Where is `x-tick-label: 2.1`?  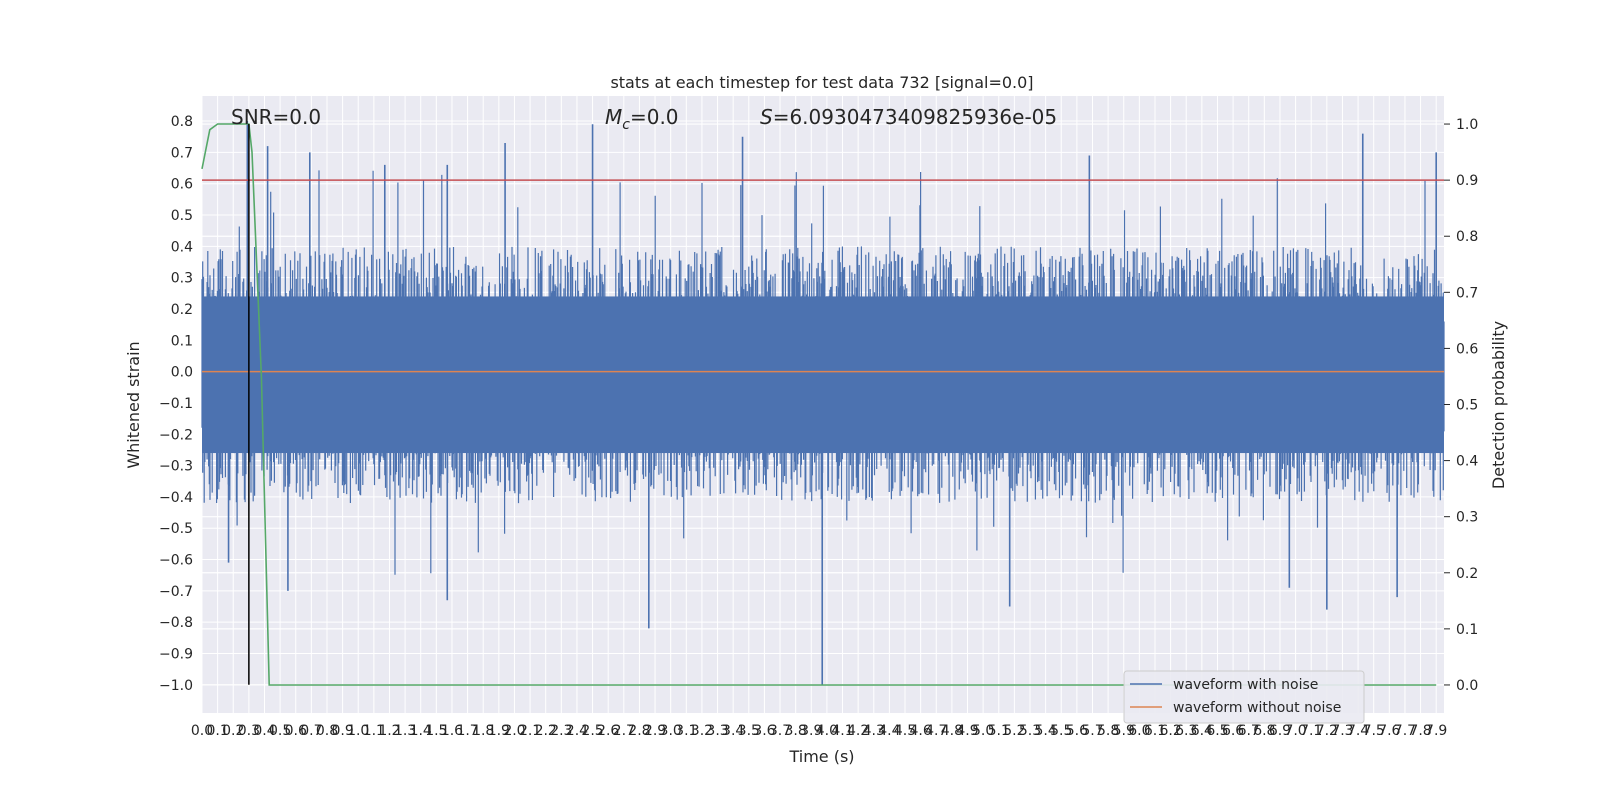 x-tick-label: 2.1 is located at coordinates (530, 731).